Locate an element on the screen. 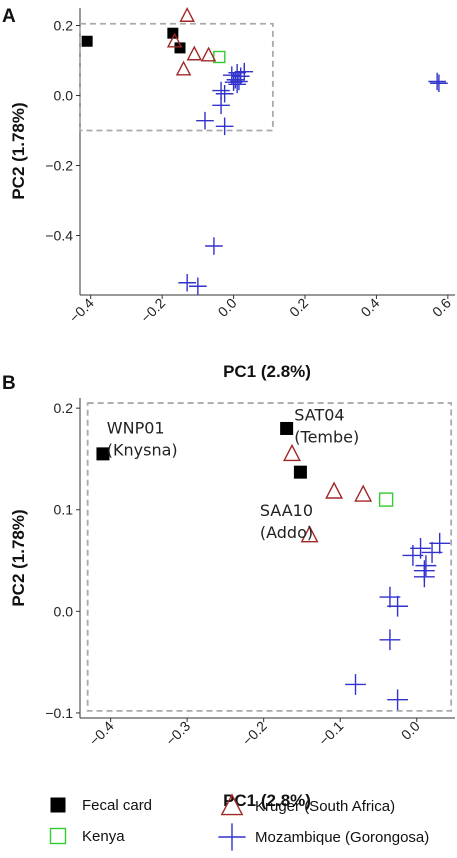 Image resolution: width=457 pixels, height=858 pixels. y-tick-label: −0.1 is located at coordinates (59, 713).